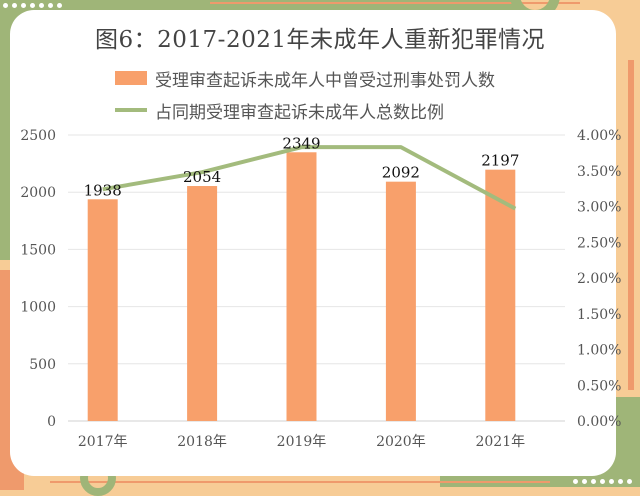 The image size is (640, 496). What do you see at coordinates (599, 243) in the screenshot?
I see `right-tick-label: 2.50%` at bounding box center [599, 243].